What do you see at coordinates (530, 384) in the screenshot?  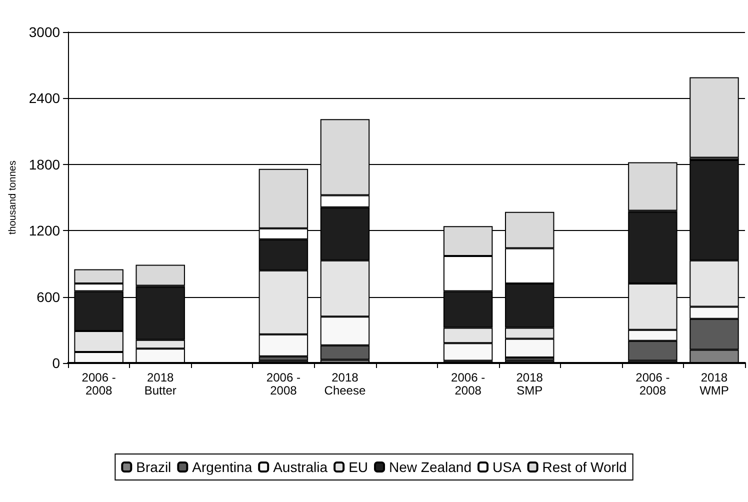 I see `x-tick-label: 2018 SMP` at bounding box center [530, 384].